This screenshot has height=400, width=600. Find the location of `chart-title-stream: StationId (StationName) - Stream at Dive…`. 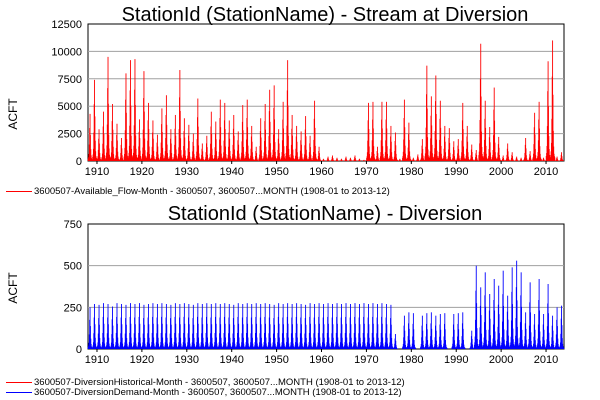

chart-title-stream: StationId (StationName) - Stream at Dive… is located at coordinates (325, 15).